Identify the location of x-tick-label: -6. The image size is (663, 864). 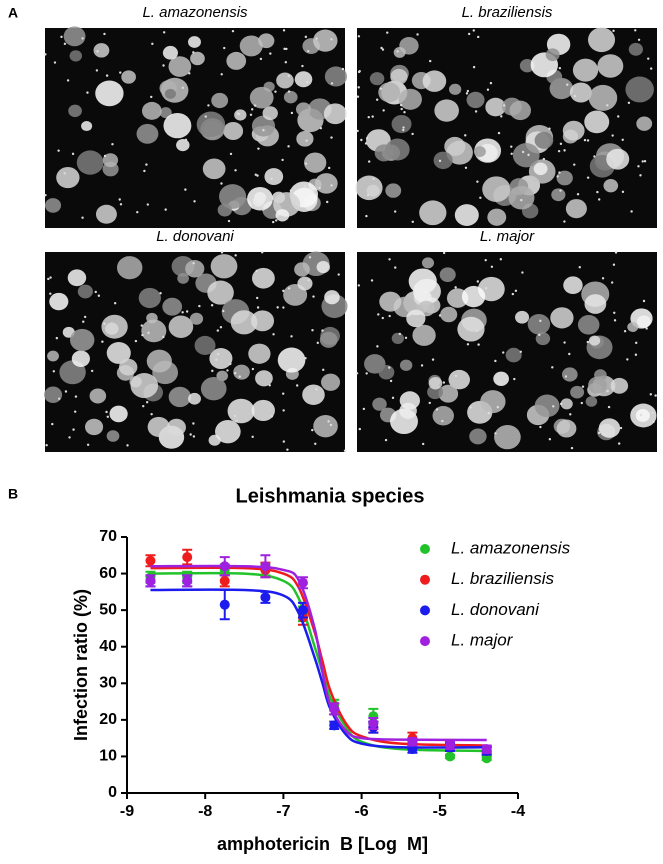
(361, 811).